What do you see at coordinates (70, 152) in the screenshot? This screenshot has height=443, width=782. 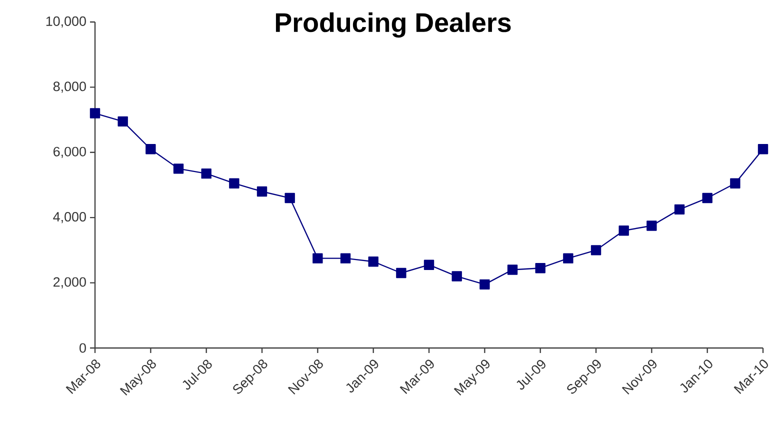 I see `y-tick-label: 6,000` at bounding box center [70, 152].